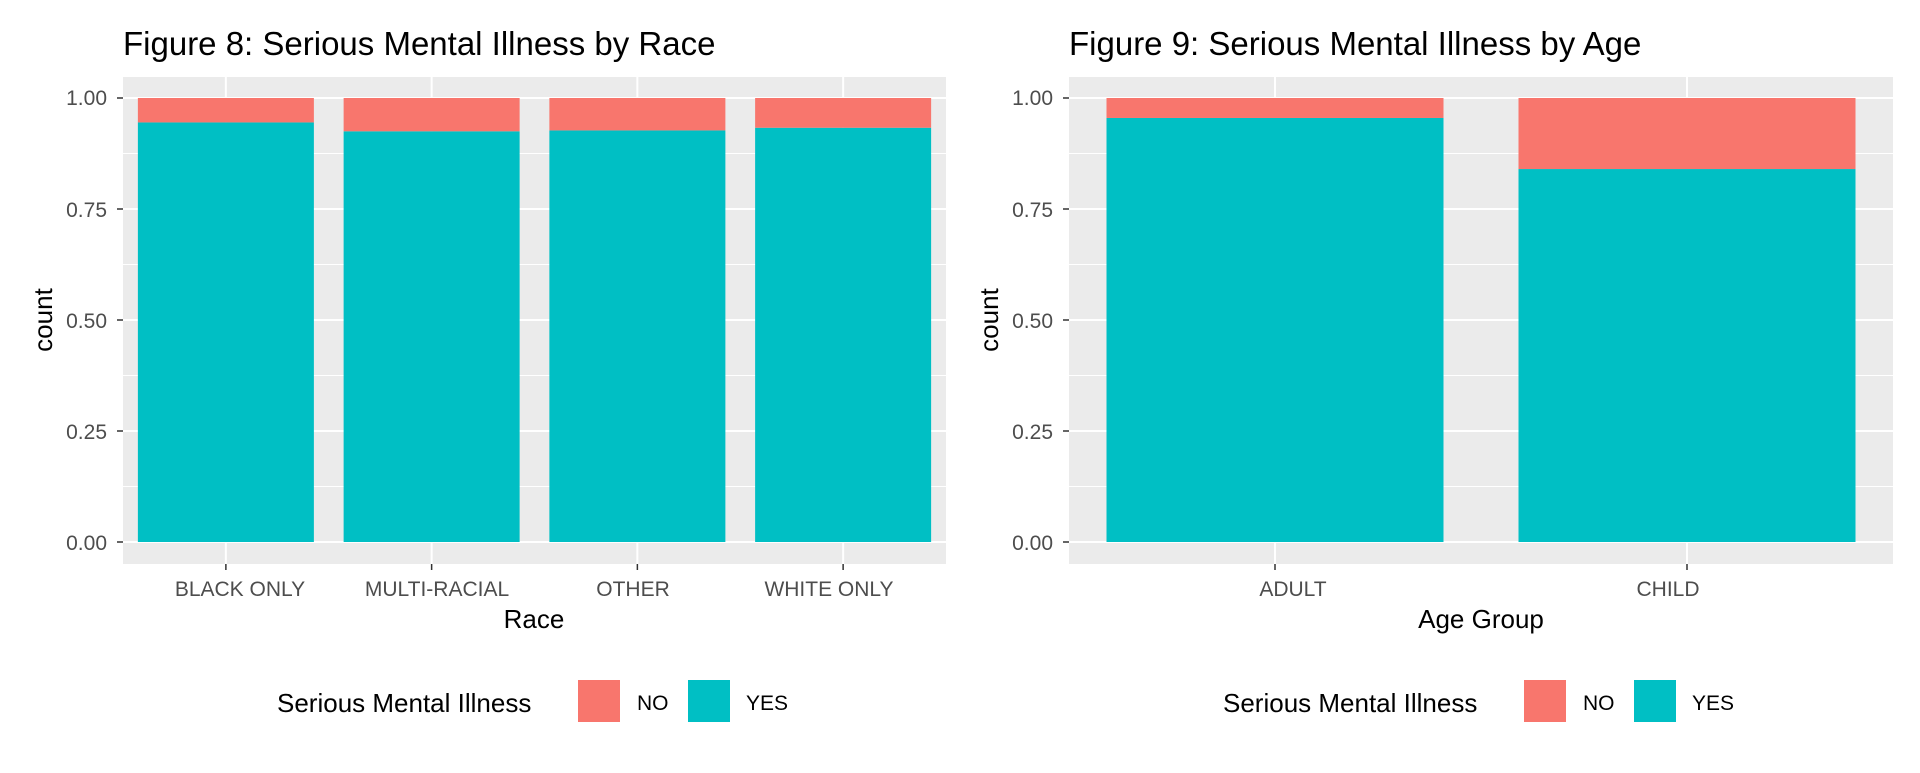  I want to click on x-tick-label: MULTI-RACIAL, so click(437, 589).